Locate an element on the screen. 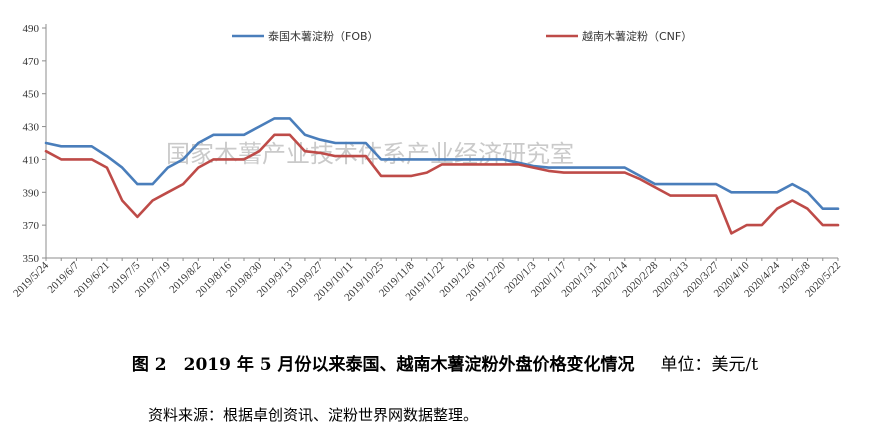 This screenshot has height=440, width=890. figure-label: 图 2 2019 年 5 月份以来泰国、越南木薯淀粉外盘价格变化情况 is located at coordinates (383, 365).